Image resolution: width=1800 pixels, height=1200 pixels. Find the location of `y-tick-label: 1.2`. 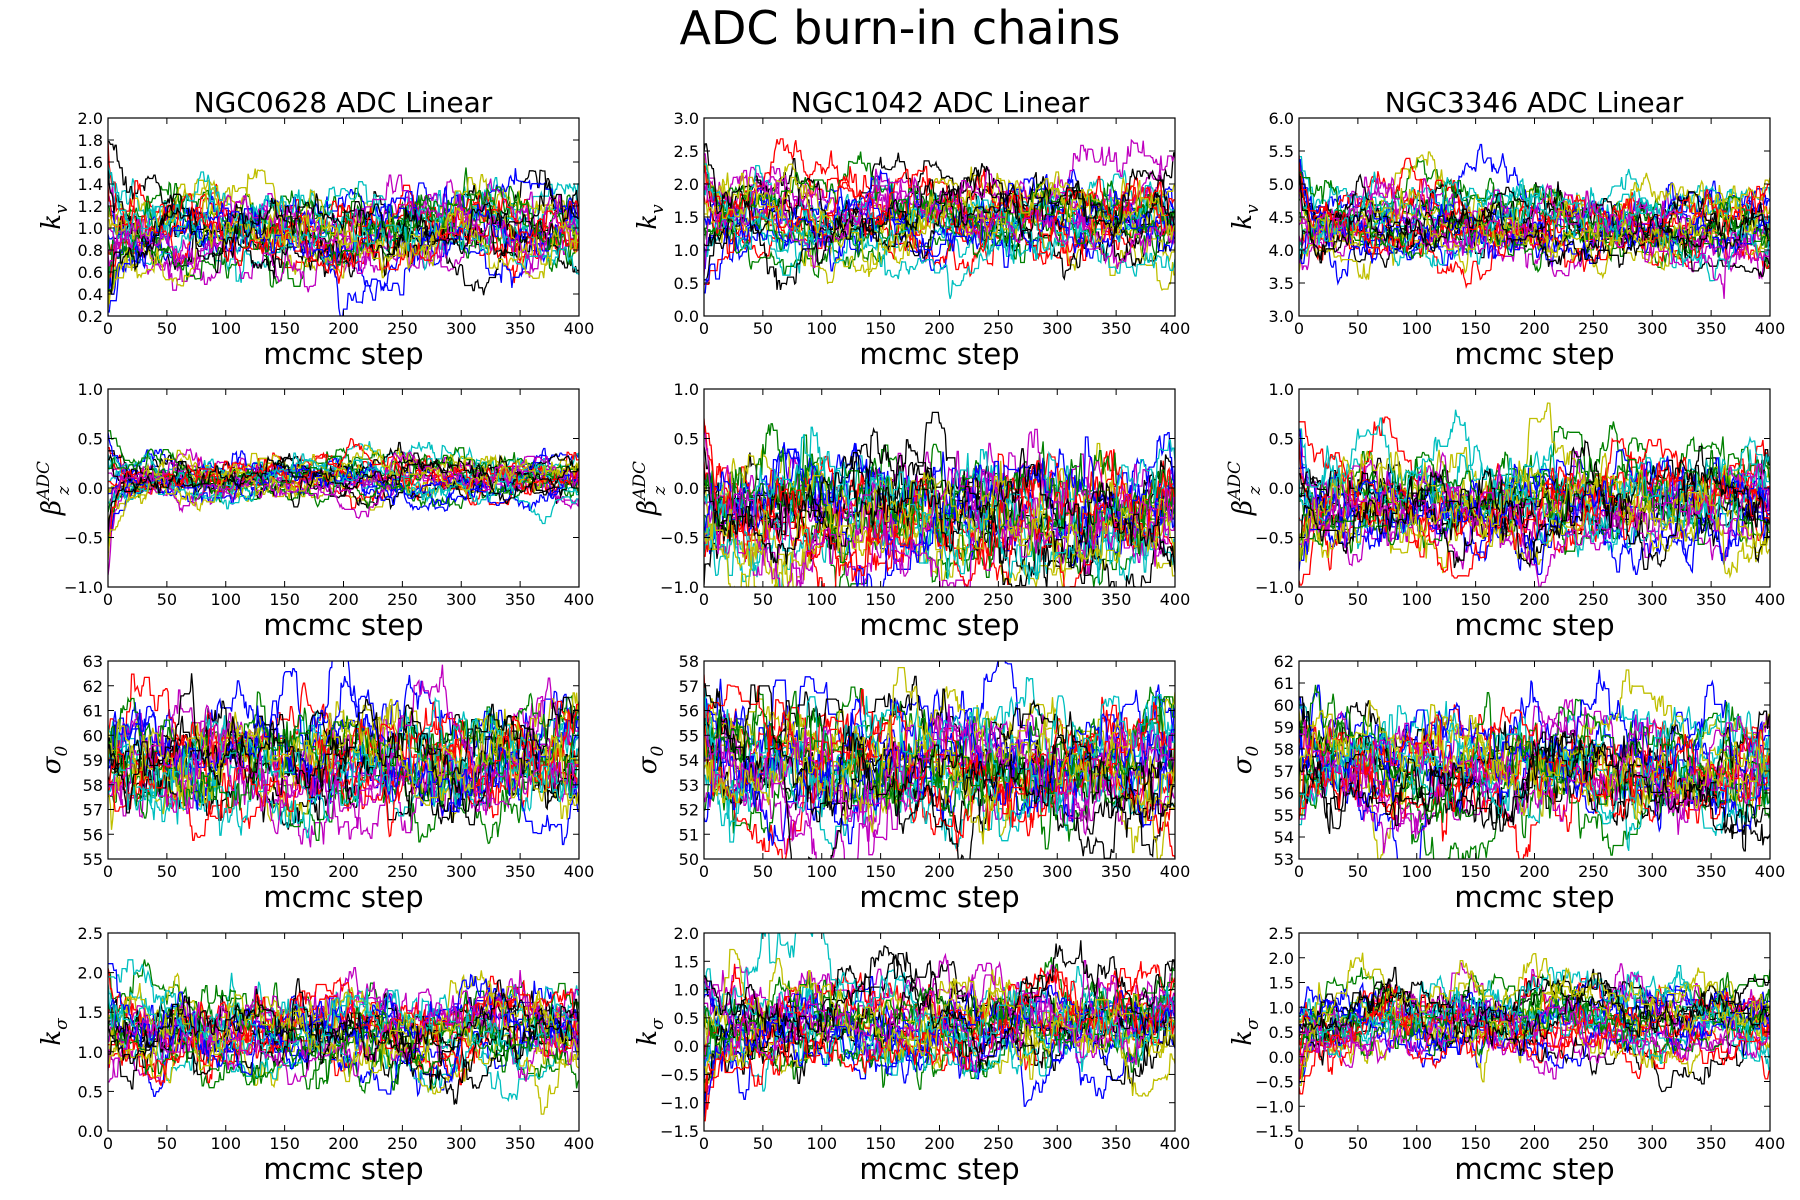

y-tick-label: 1.2 is located at coordinates (90, 206).